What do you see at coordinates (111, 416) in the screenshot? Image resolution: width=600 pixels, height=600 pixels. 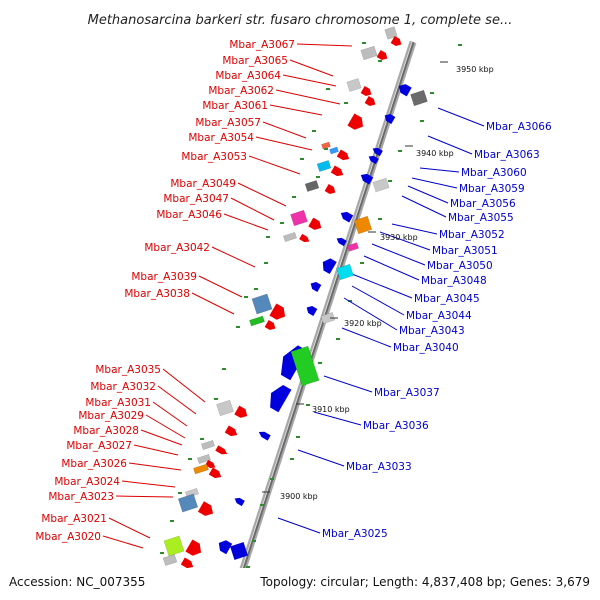 I see `gene-label-left: Mbar_A3029` at bounding box center [111, 416].